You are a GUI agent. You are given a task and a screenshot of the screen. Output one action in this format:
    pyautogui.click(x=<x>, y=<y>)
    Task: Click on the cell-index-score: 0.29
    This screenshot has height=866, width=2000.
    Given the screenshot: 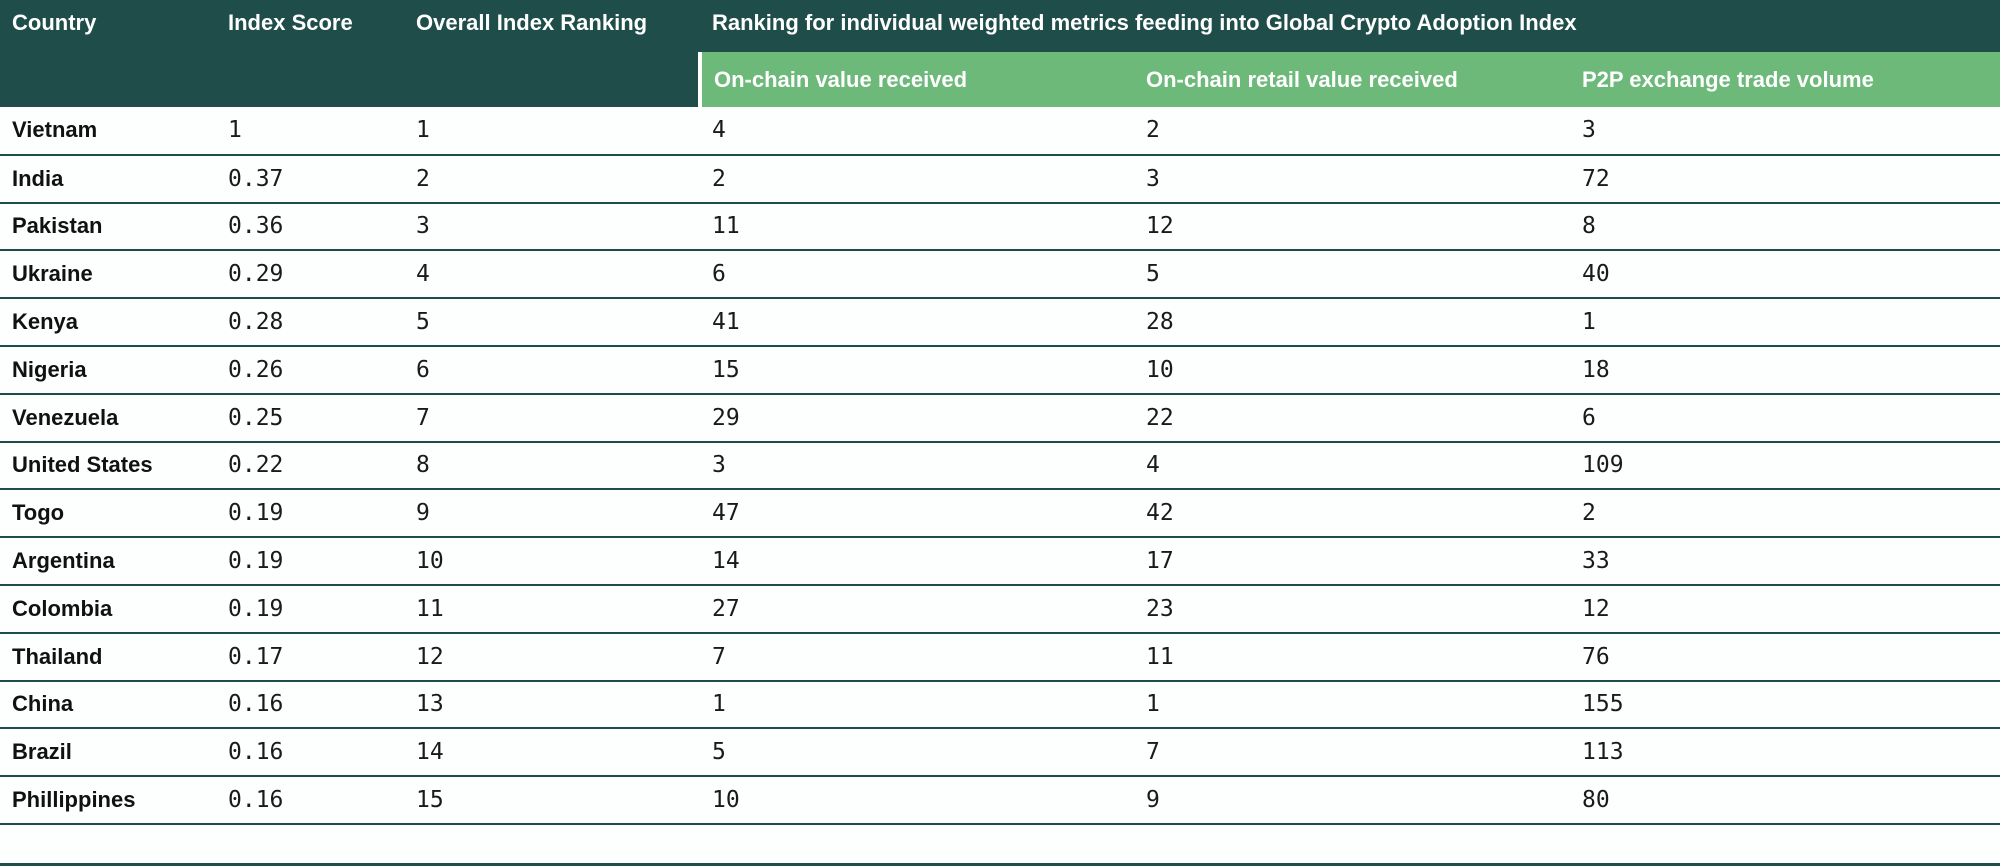 What is the action you would take?
    pyautogui.click(x=310, y=275)
    